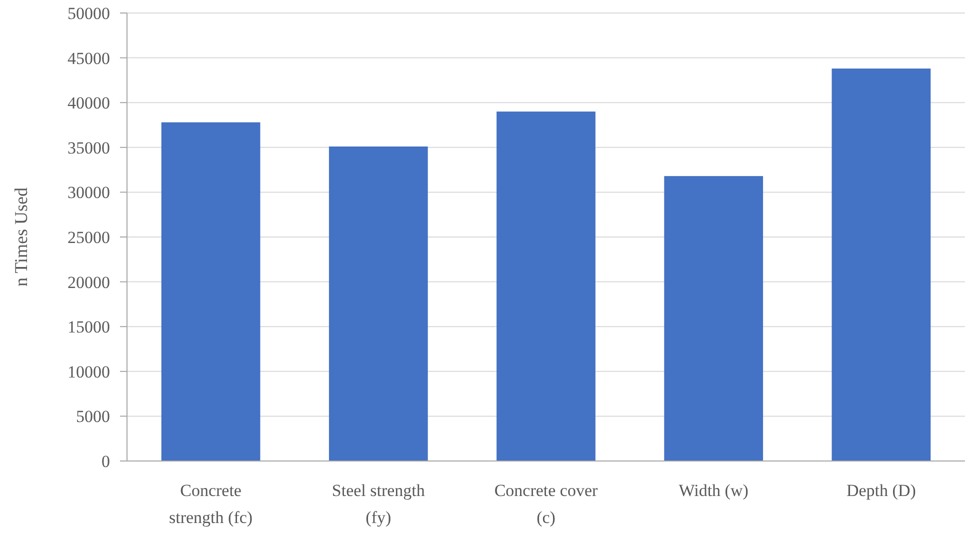 Image resolution: width=967 pixels, height=539 pixels. What do you see at coordinates (21, 237) in the screenshot?
I see `y-axis-title: n Times Used` at bounding box center [21, 237].